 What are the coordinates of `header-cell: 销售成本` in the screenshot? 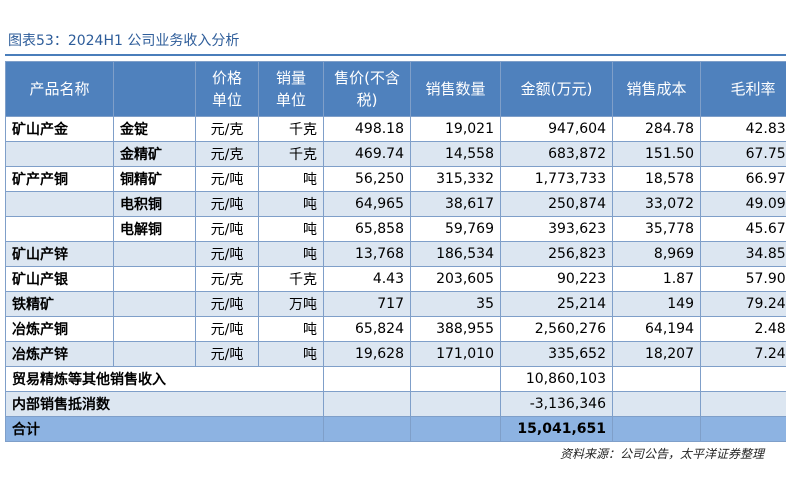 It's located at (656, 89).